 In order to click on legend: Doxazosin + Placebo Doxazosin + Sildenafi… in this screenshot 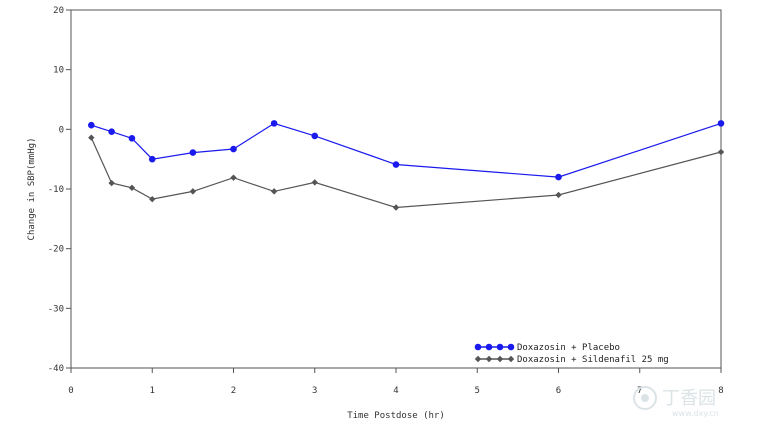, I will do `click(571, 354)`.